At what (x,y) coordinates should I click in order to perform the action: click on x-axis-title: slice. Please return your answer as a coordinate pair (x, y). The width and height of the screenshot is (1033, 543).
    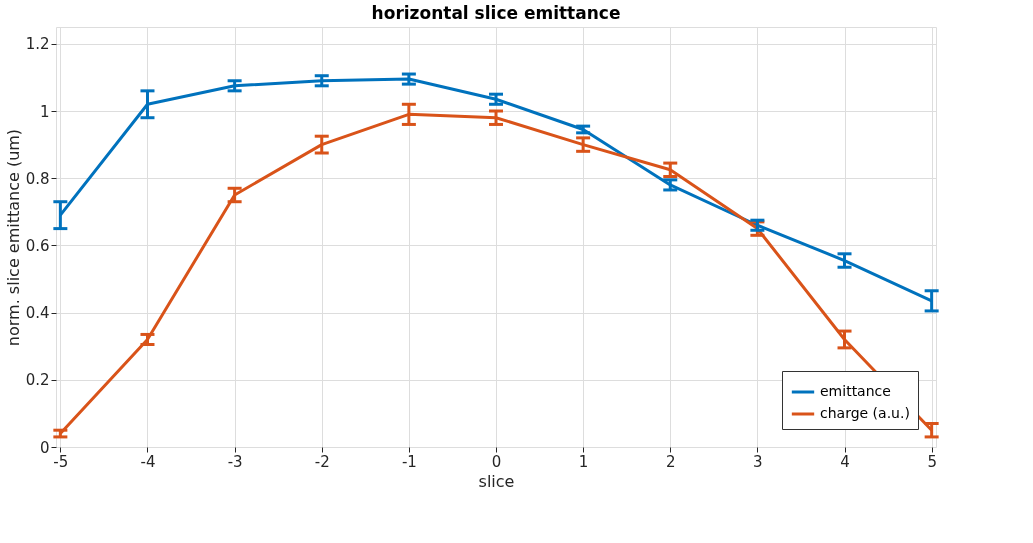
    Looking at the image, I should click on (496, 481).